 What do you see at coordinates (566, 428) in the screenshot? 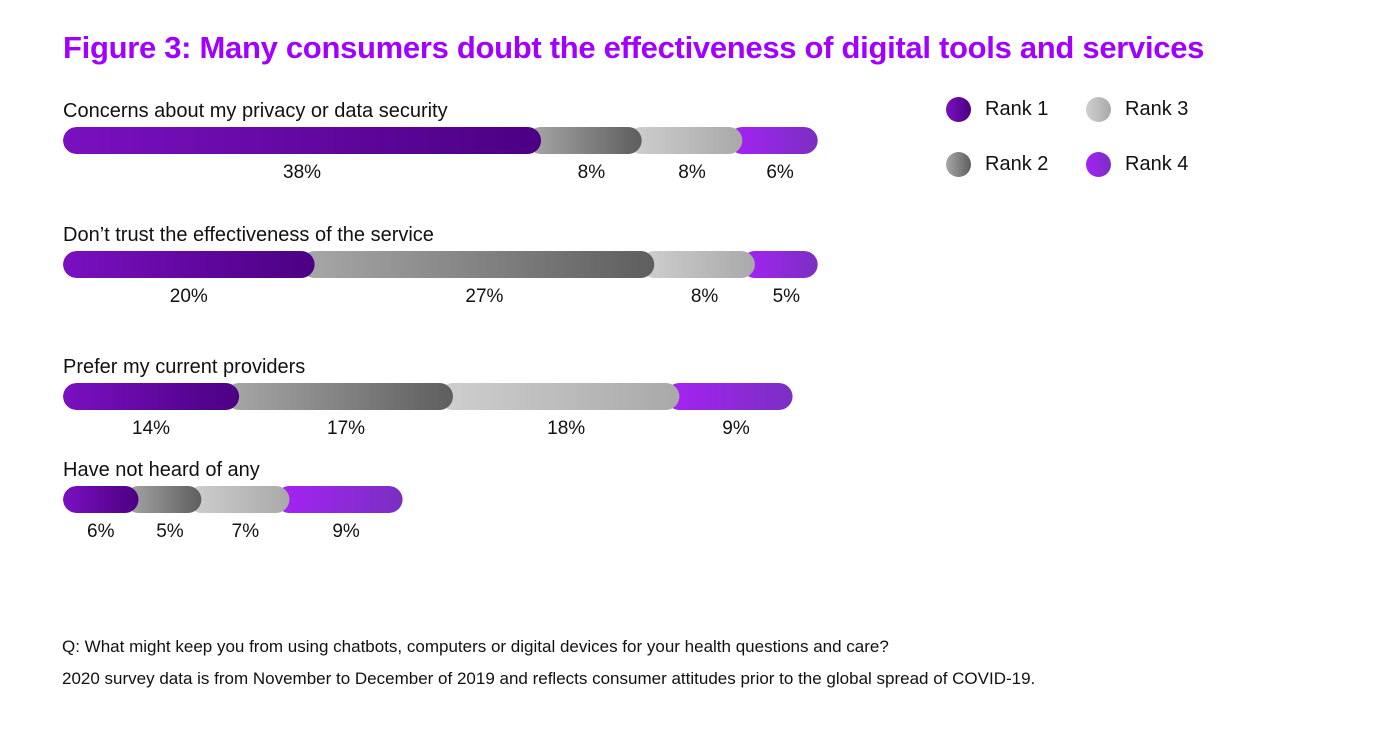
I see `data-label: 18%` at bounding box center [566, 428].